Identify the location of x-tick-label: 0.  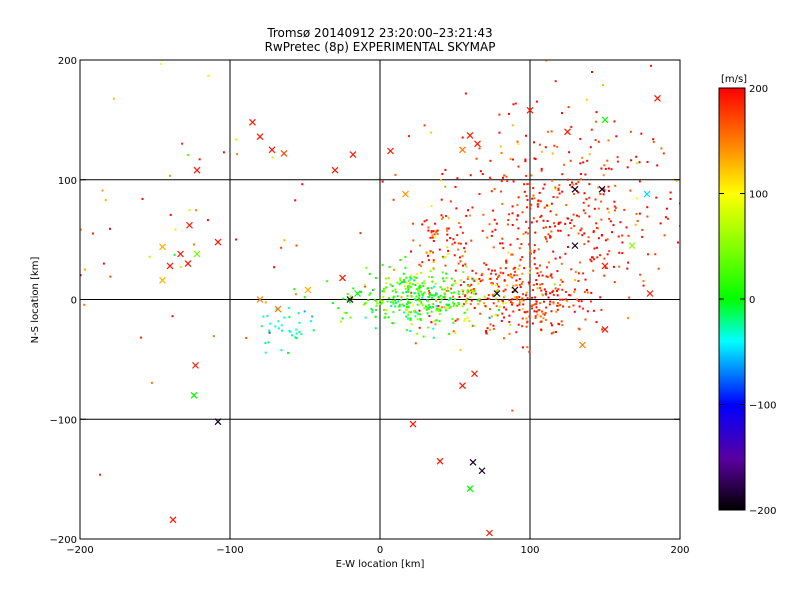
(380, 550).